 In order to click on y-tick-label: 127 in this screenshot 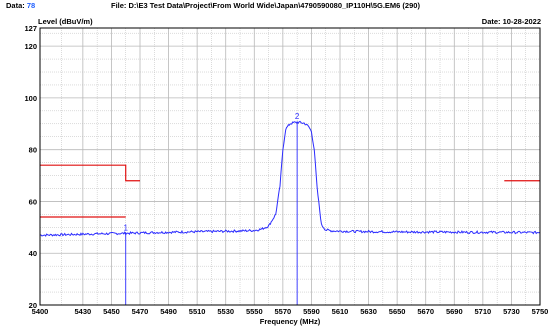, I will do `click(30, 28)`.